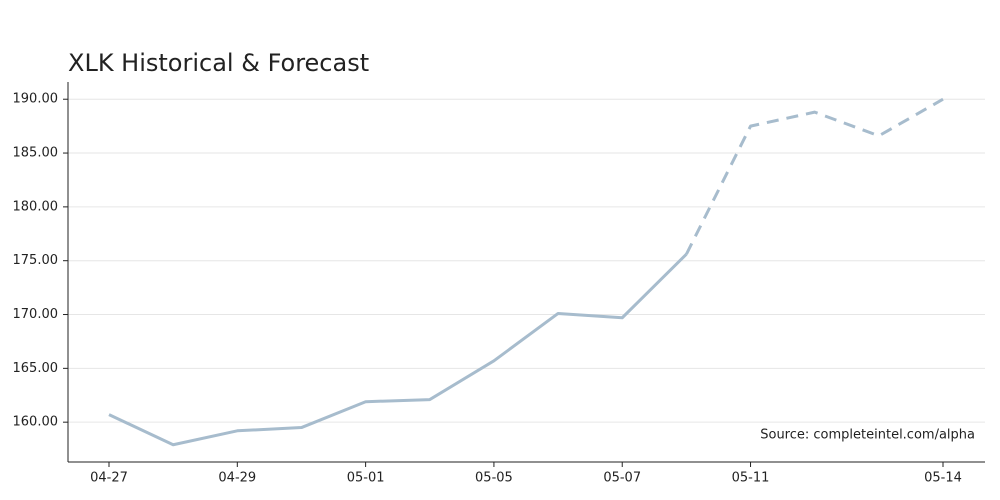 This screenshot has width=1000, height=500. I want to click on y-tick-label: 165.00, so click(36, 368).